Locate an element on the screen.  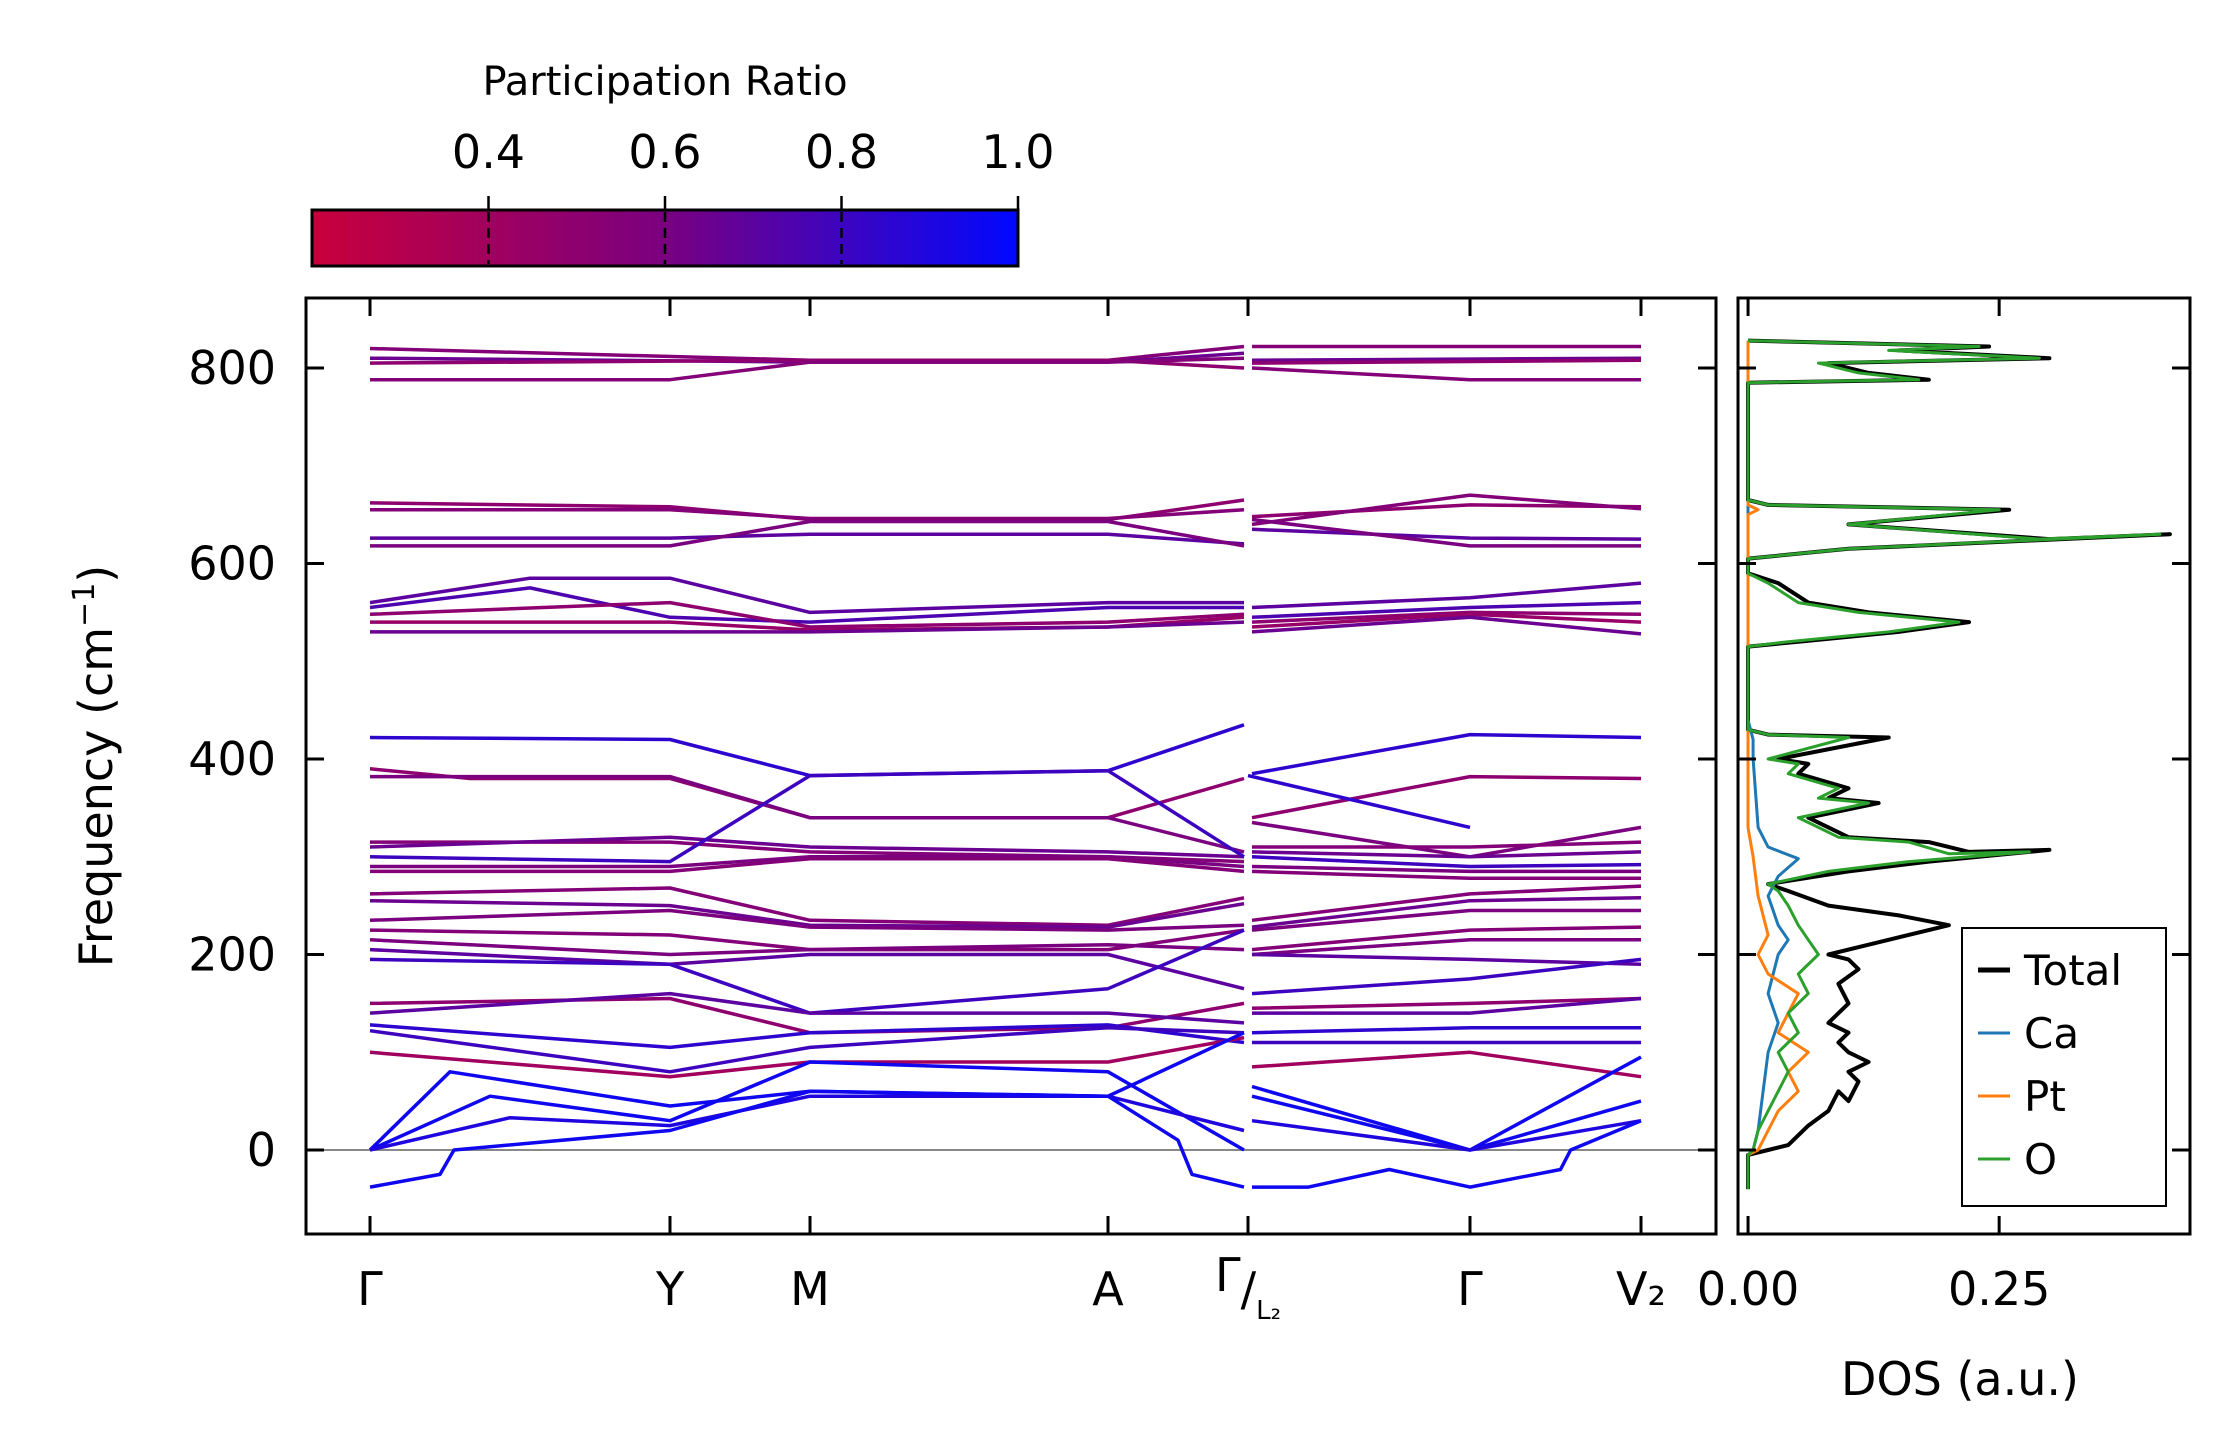
kpoint-label-4: Γ/L₂ is located at coordinates (1248, 1287).